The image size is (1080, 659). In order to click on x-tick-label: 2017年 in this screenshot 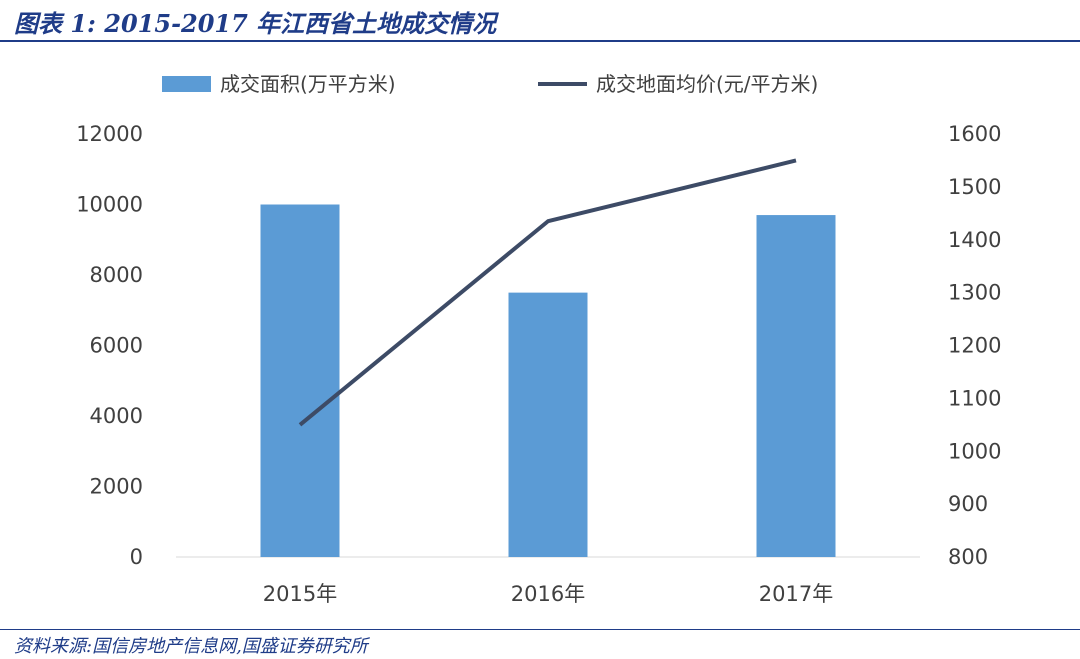, I will do `click(796, 594)`.